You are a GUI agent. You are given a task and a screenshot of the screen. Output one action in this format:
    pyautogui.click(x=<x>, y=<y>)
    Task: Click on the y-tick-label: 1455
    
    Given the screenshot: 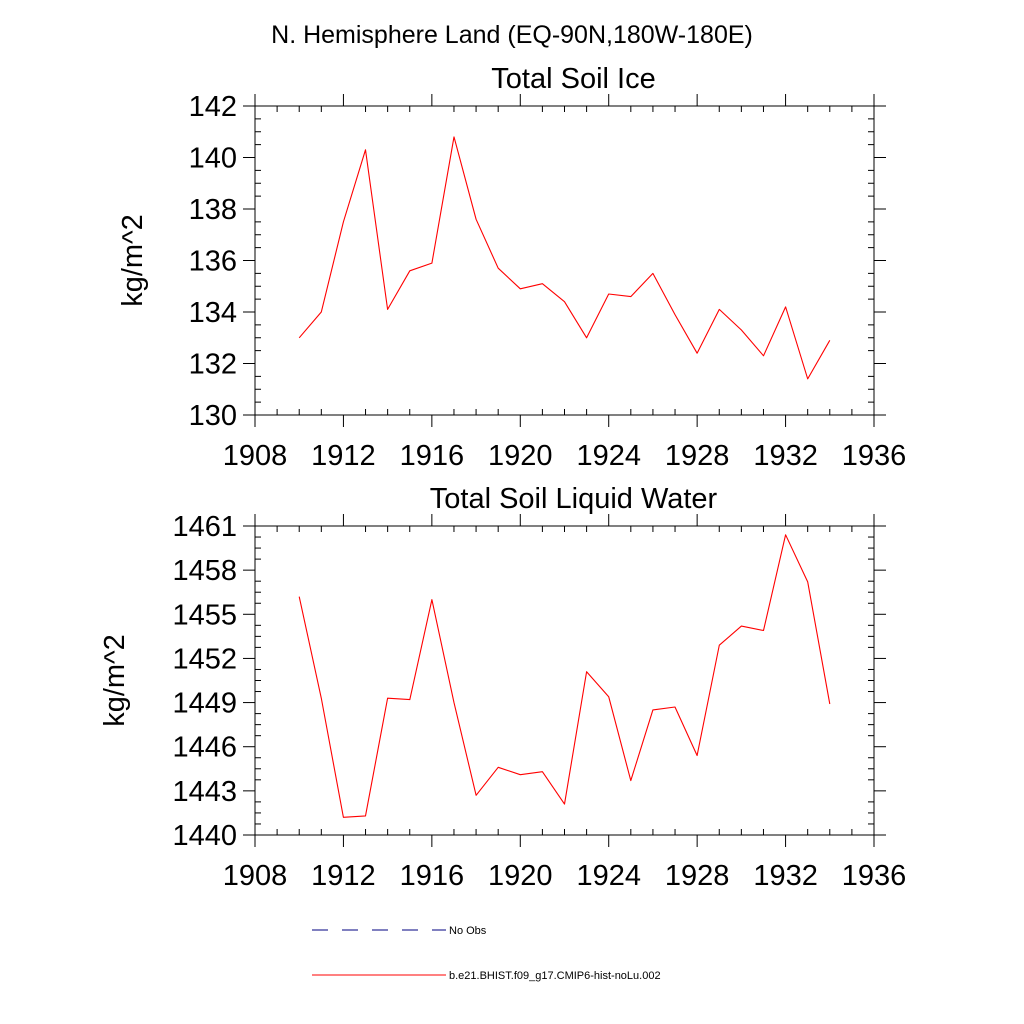 What is the action you would take?
    pyautogui.click(x=204, y=615)
    